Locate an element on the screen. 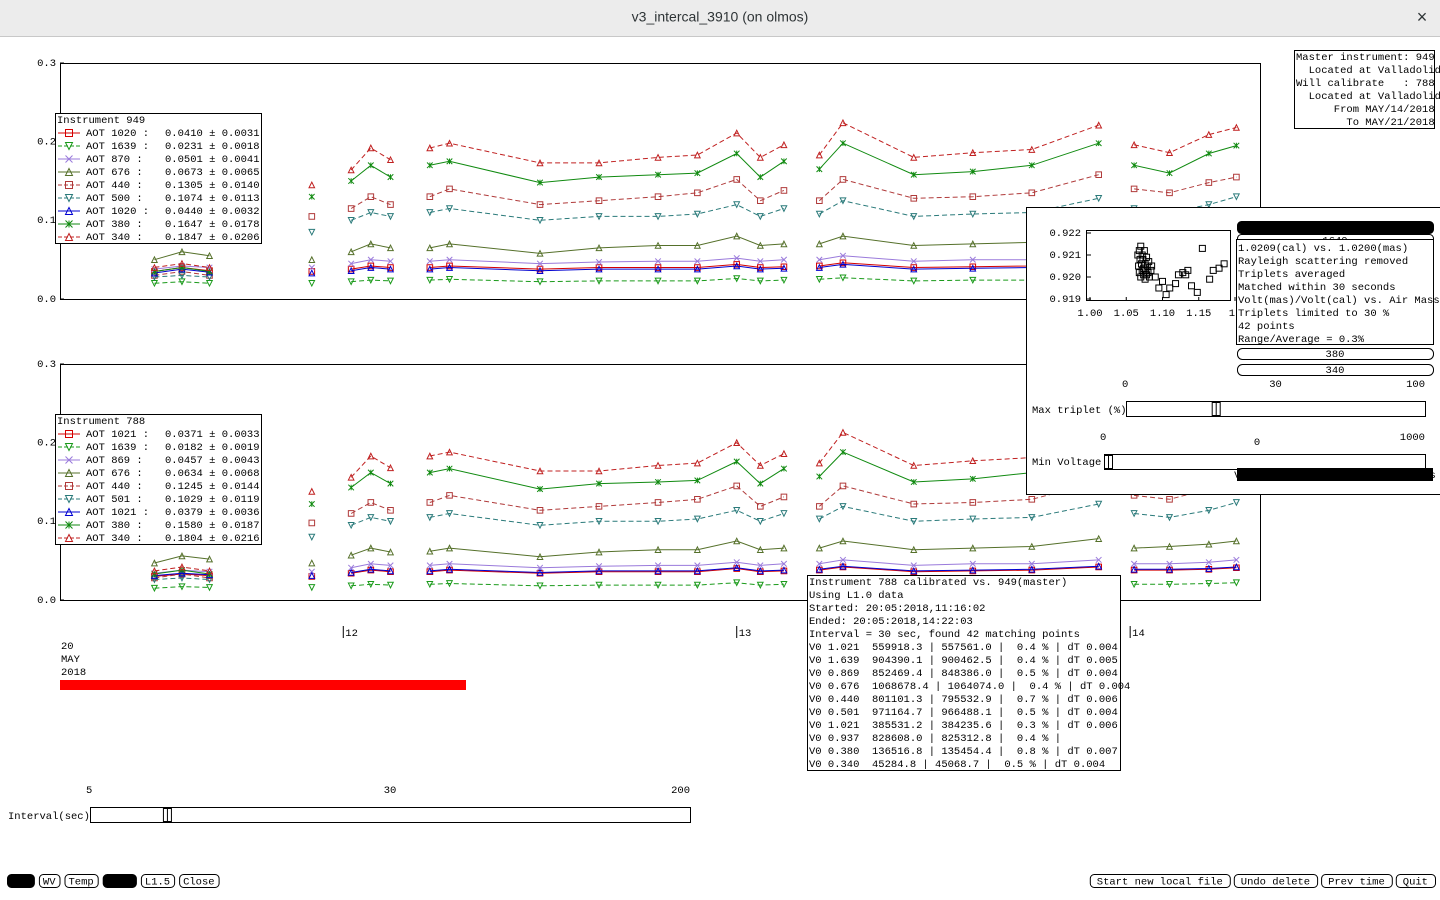  button-label: Start new local file is located at coordinates (1160, 882).